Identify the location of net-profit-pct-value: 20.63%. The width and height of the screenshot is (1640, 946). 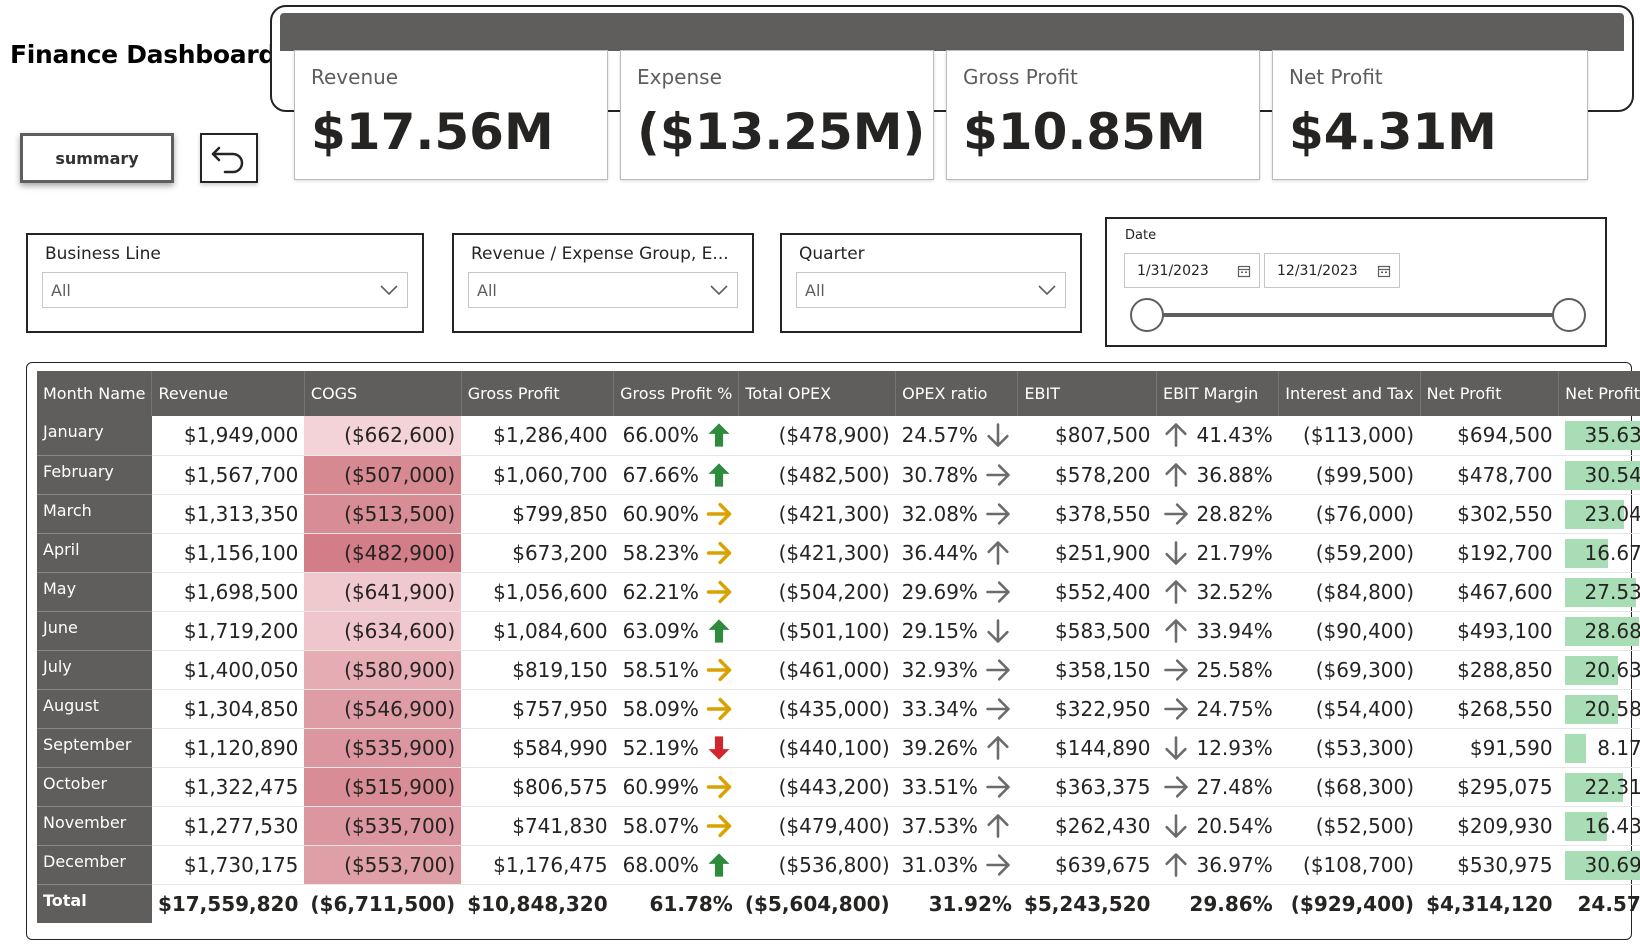
(1612, 669).